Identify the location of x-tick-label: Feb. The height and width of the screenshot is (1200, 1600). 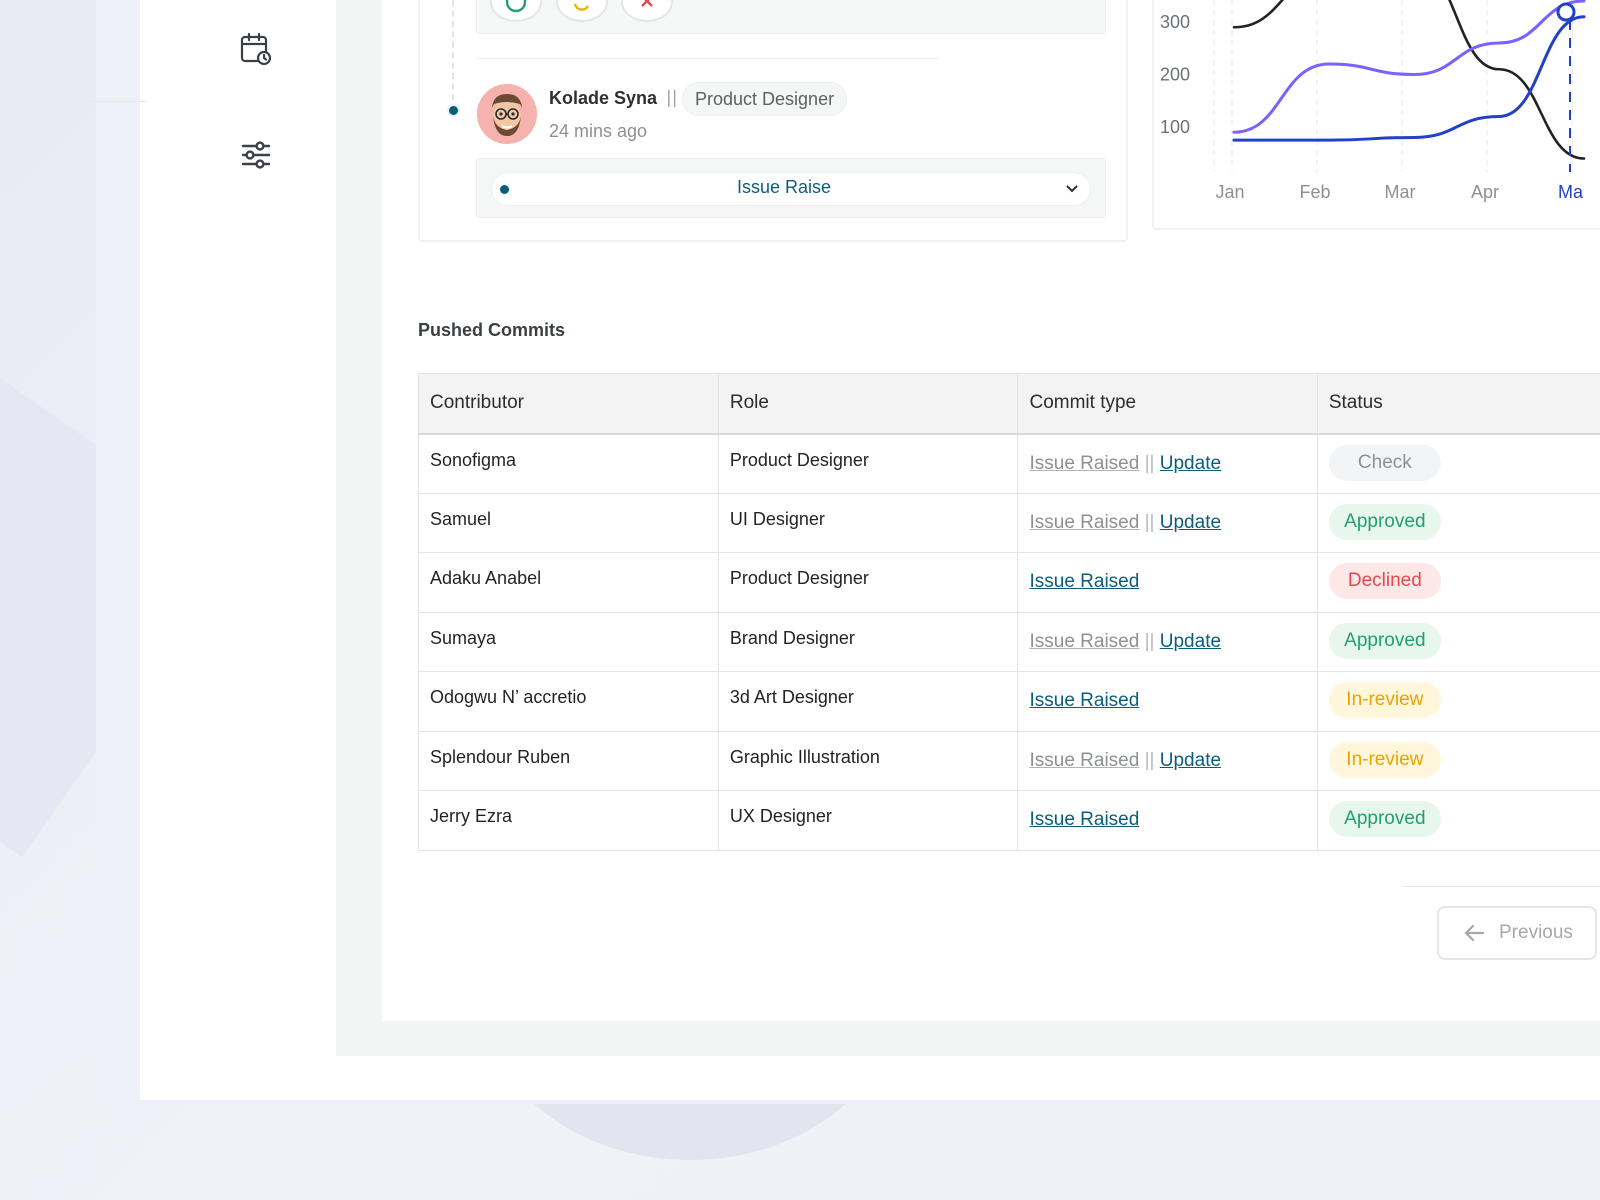
(1314, 192).